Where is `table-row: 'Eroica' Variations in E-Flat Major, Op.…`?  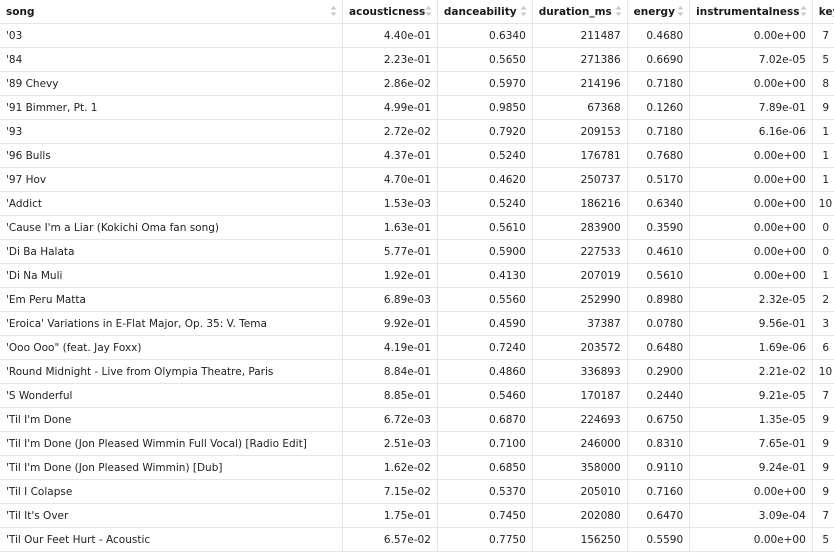 table-row: 'Eroica' Variations in E-Flat Major, Op.… is located at coordinates (417, 323).